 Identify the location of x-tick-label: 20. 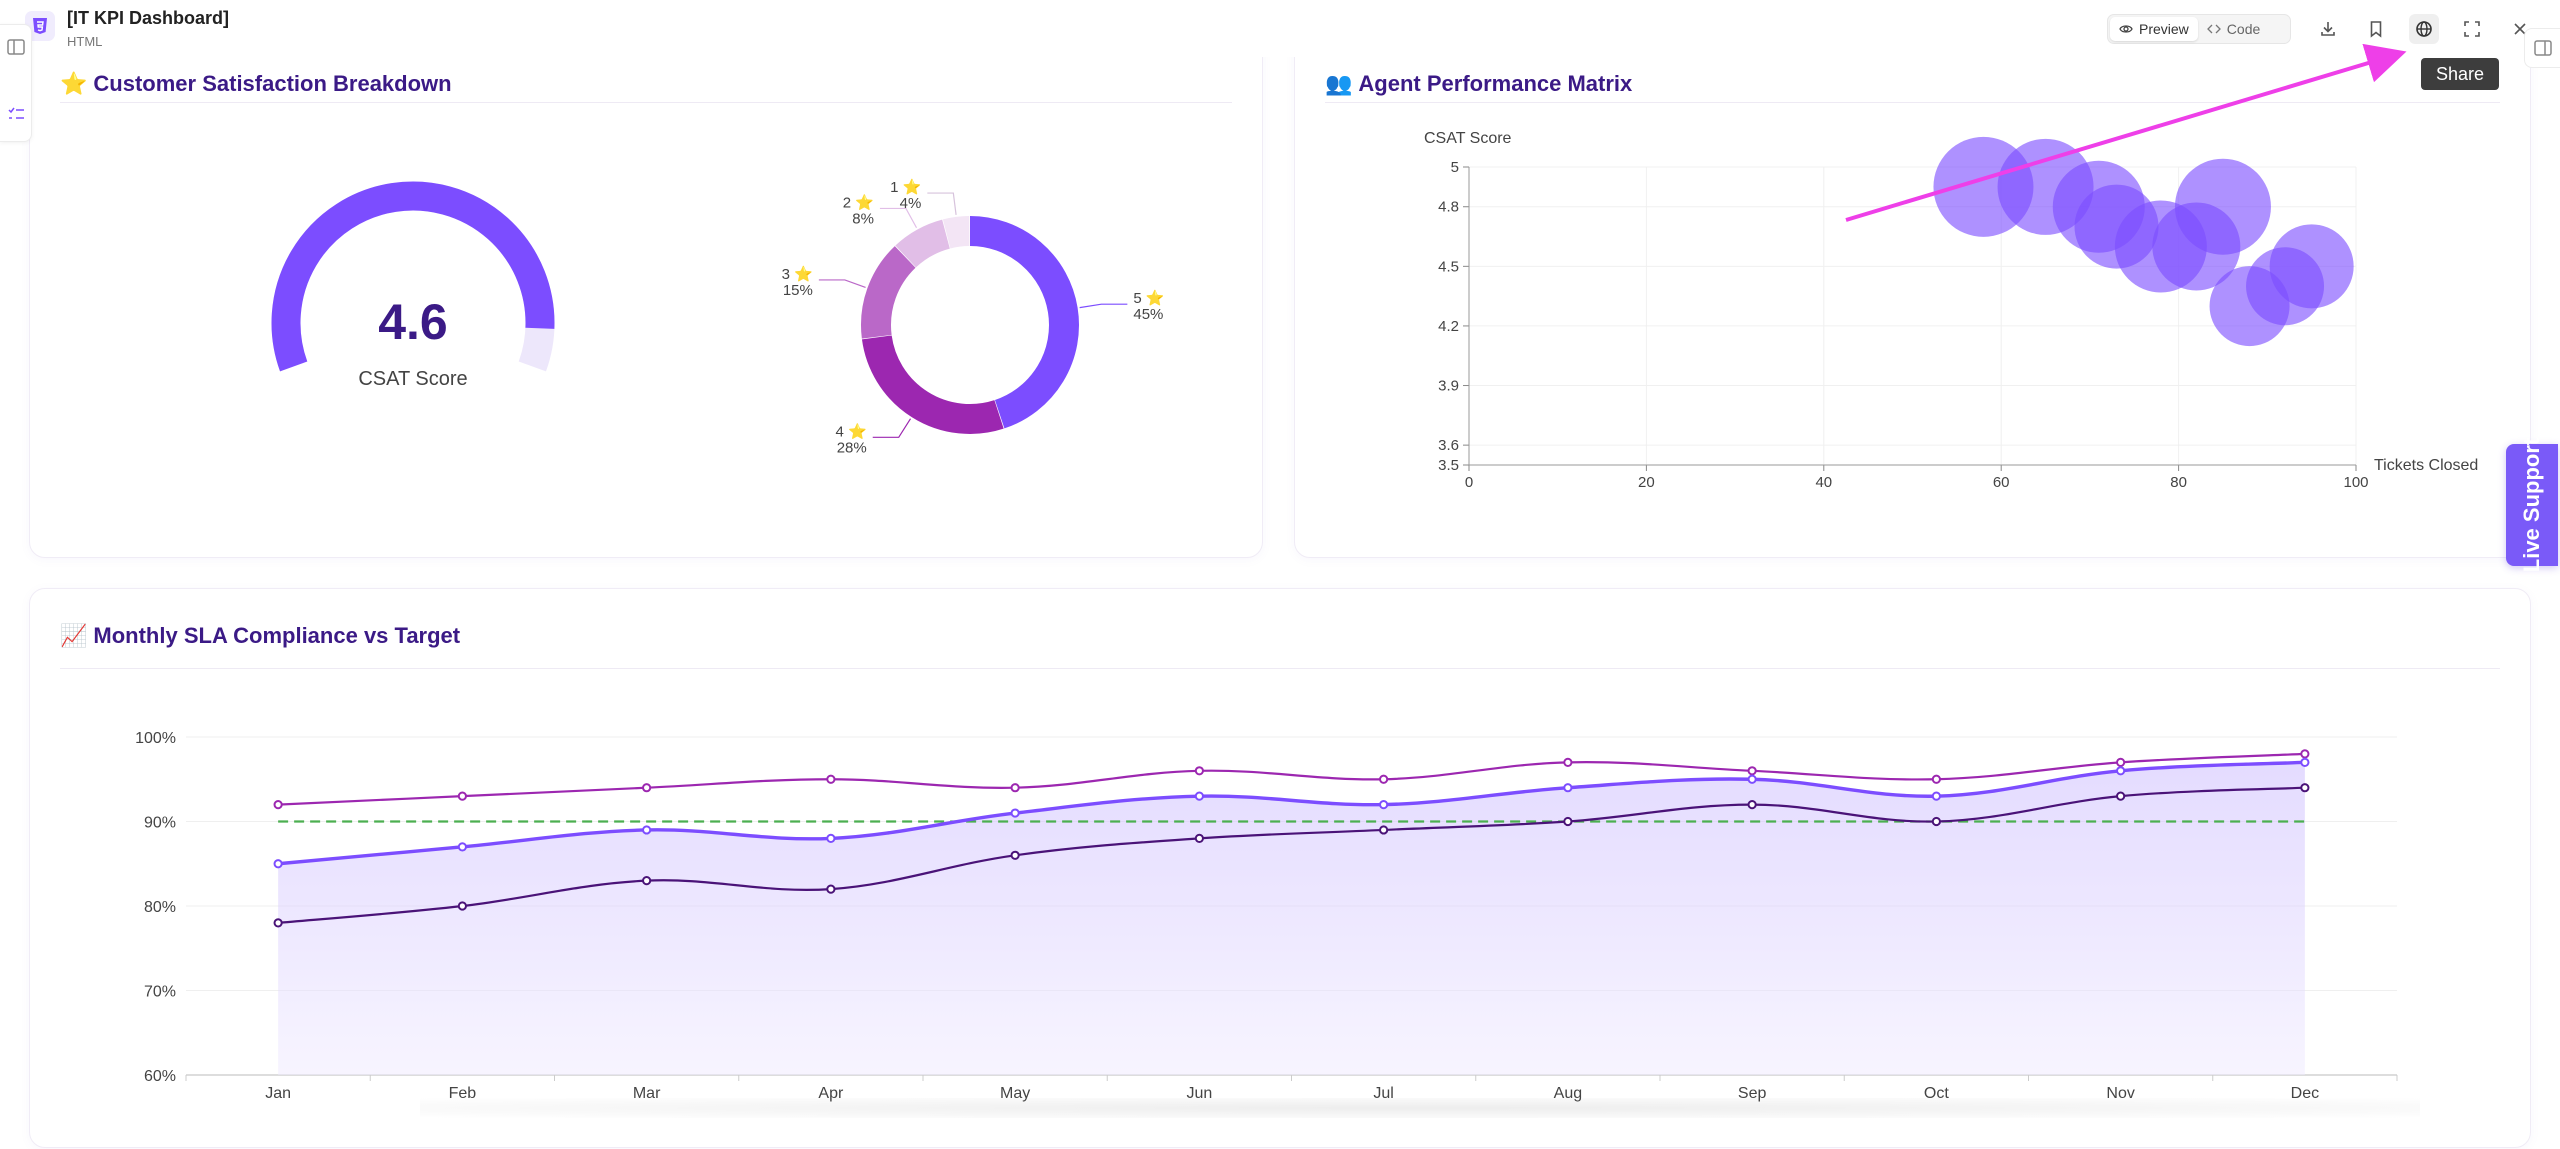
(1646, 482).